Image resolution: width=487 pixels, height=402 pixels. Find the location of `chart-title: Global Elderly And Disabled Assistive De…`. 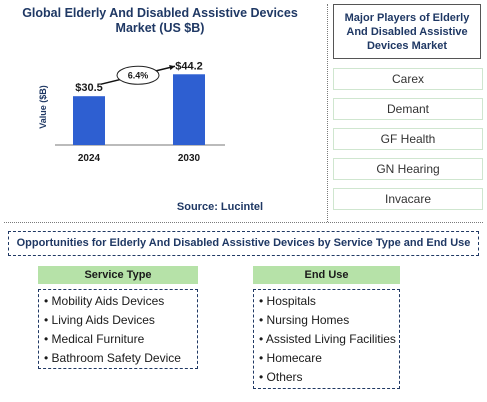

chart-title: Global Elderly And Disabled Assistive De… is located at coordinates (160, 20).